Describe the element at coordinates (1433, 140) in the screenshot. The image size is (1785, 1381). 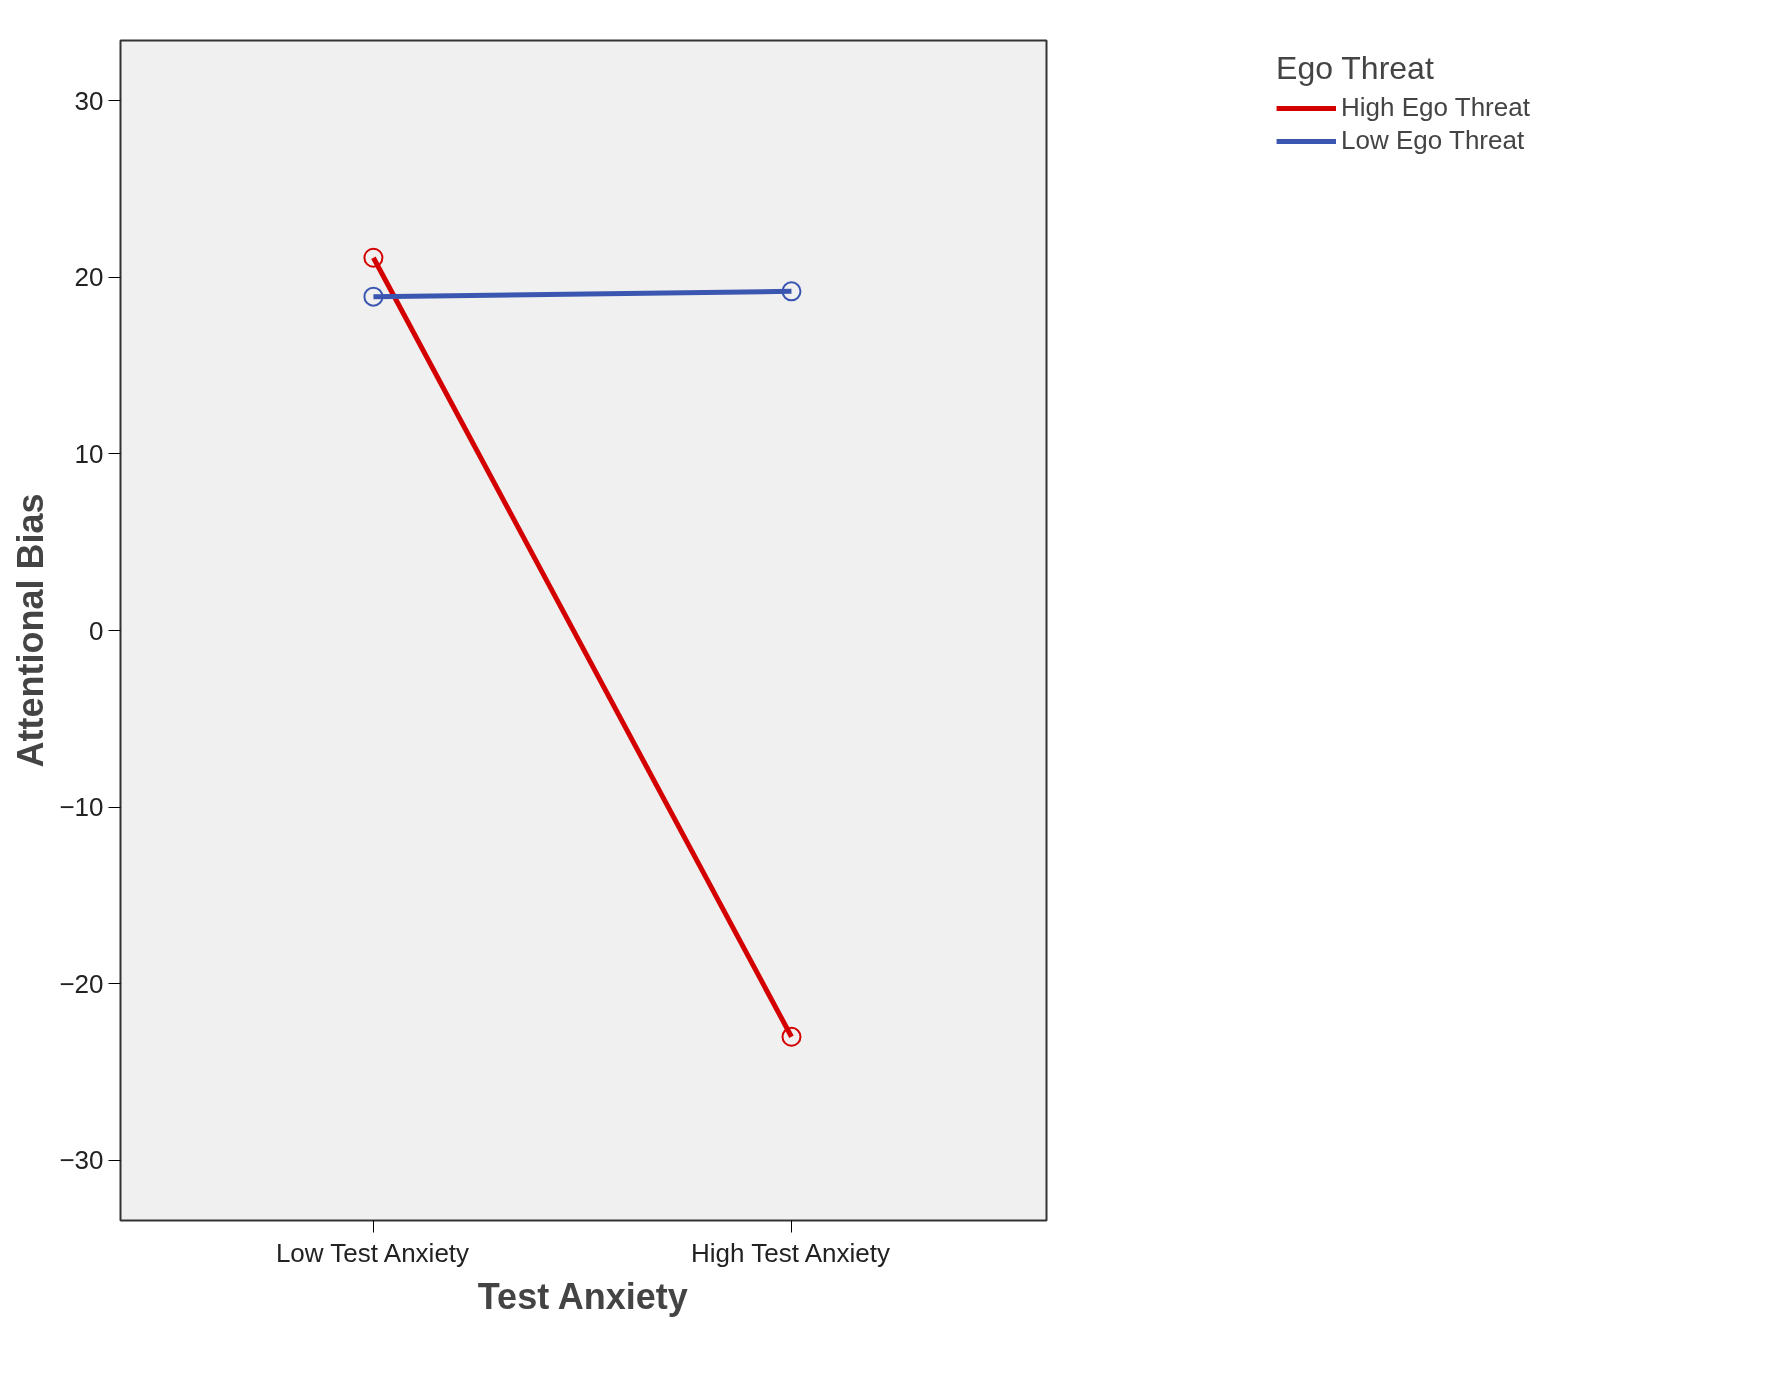
I see `legend-label: Low Ego Threat` at that location.